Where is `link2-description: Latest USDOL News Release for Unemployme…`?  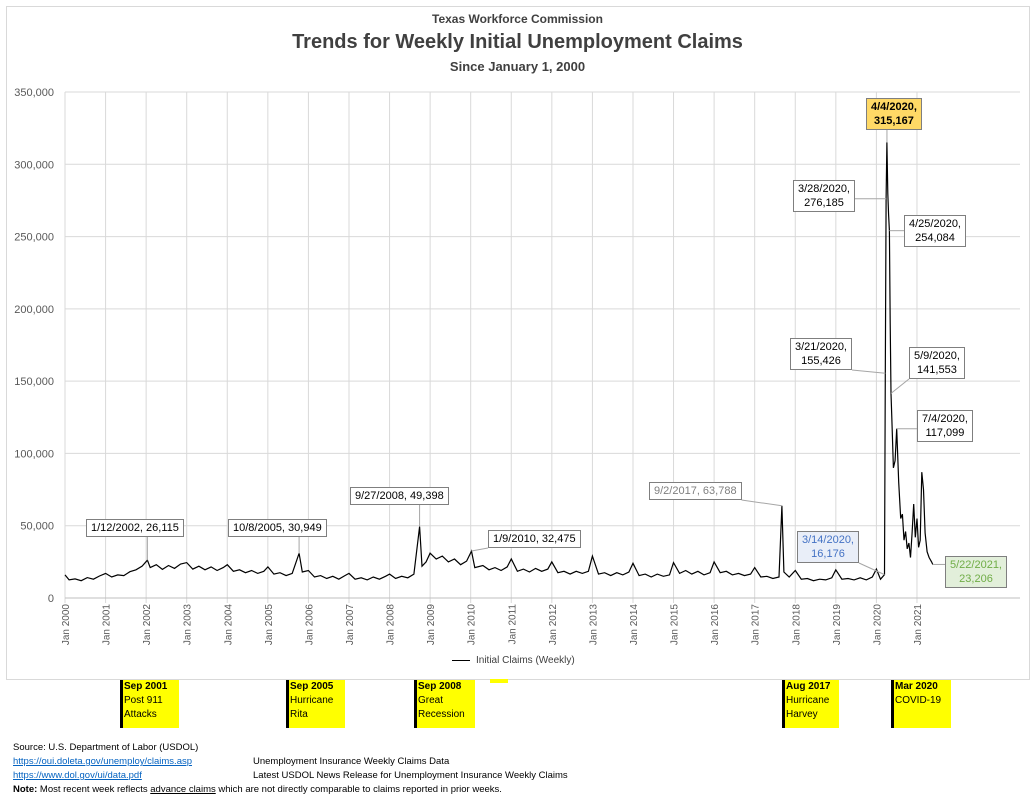 link2-description: Latest USDOL News Release for Unemployme… is located at coordinates (410, 775).